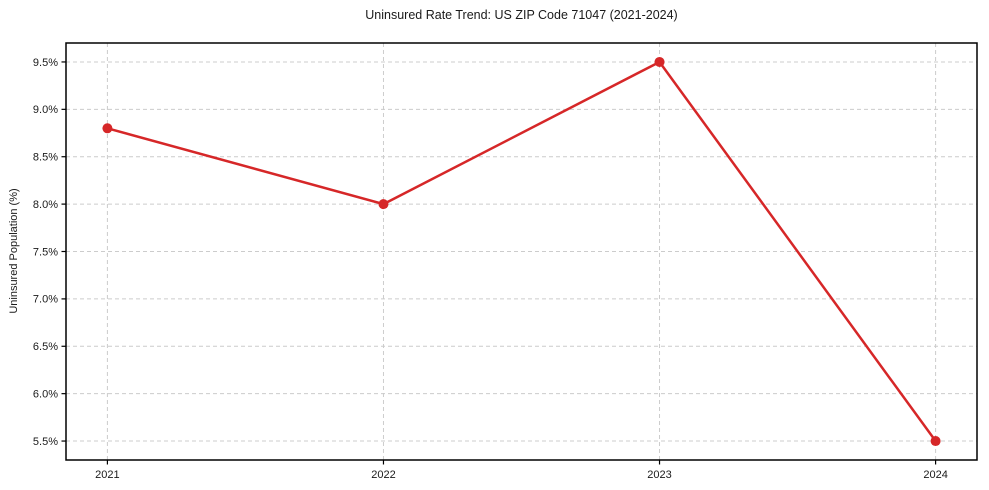 Image resolution: width=989 pixels, height=490 pixels. What do you see at coordinates (45, 442) in the screenshot?
I see `y-tick-label: 5.5%` at bounding box center [45, 442].